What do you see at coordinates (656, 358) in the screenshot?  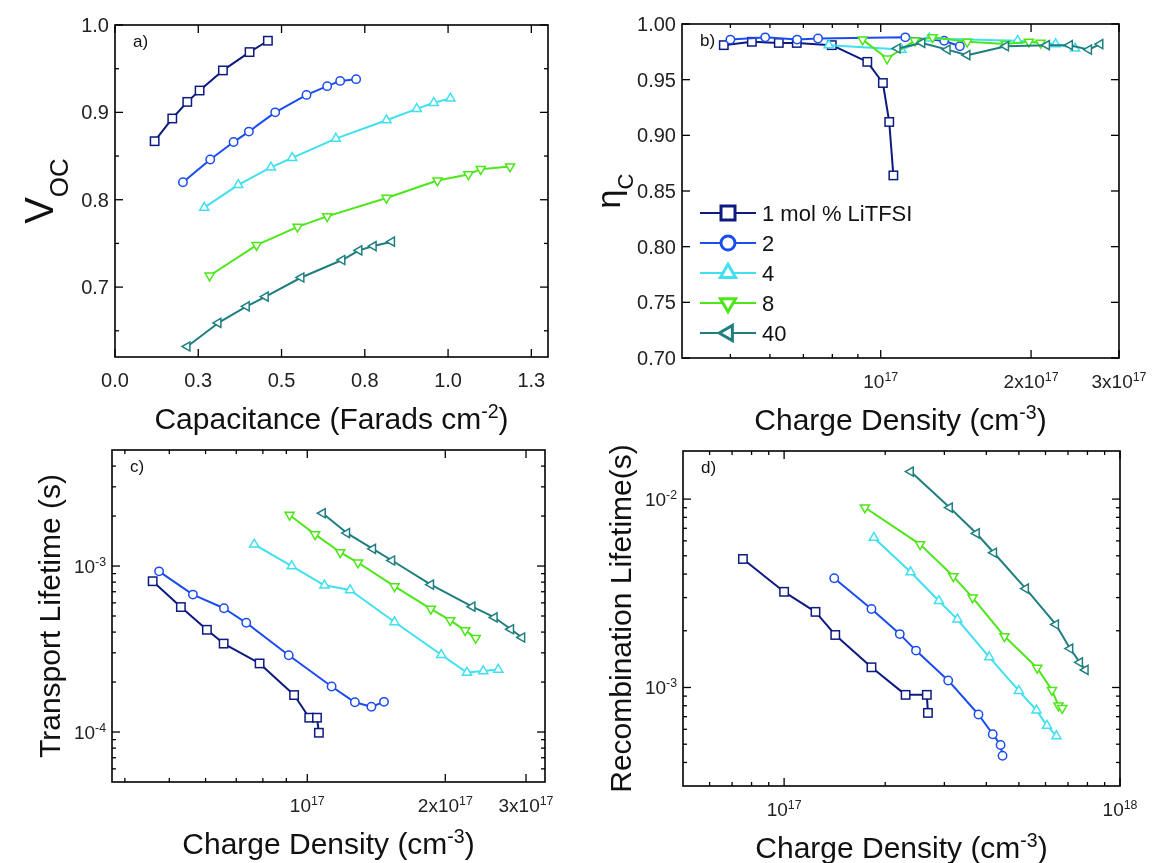 I see `y-tick-label: 0.70` at bounding box center [656, 358].